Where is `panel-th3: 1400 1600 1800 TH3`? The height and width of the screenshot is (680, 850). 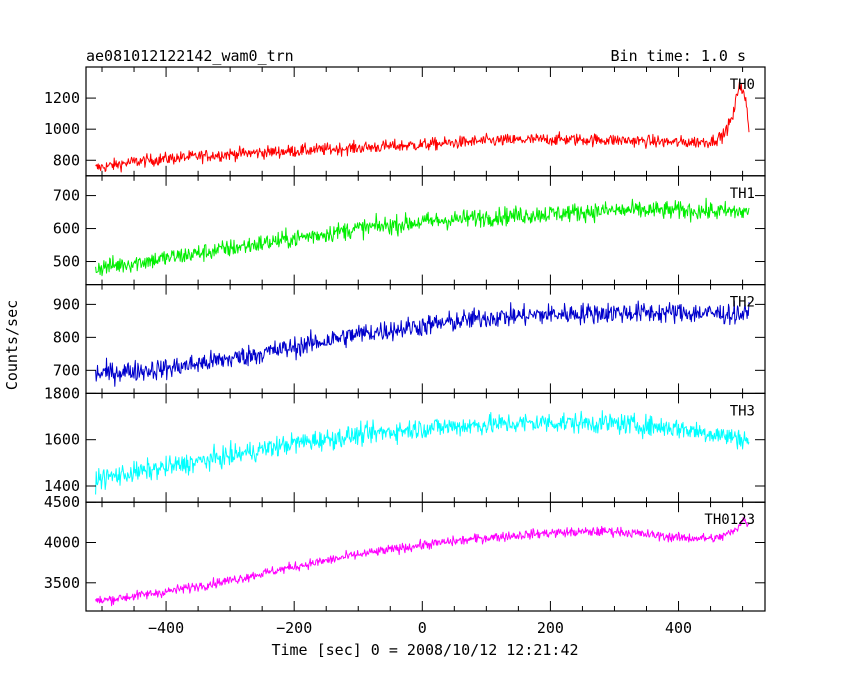 panel-th3: 1400 1600 1800 TH3 is located at coordinates (405, 443).